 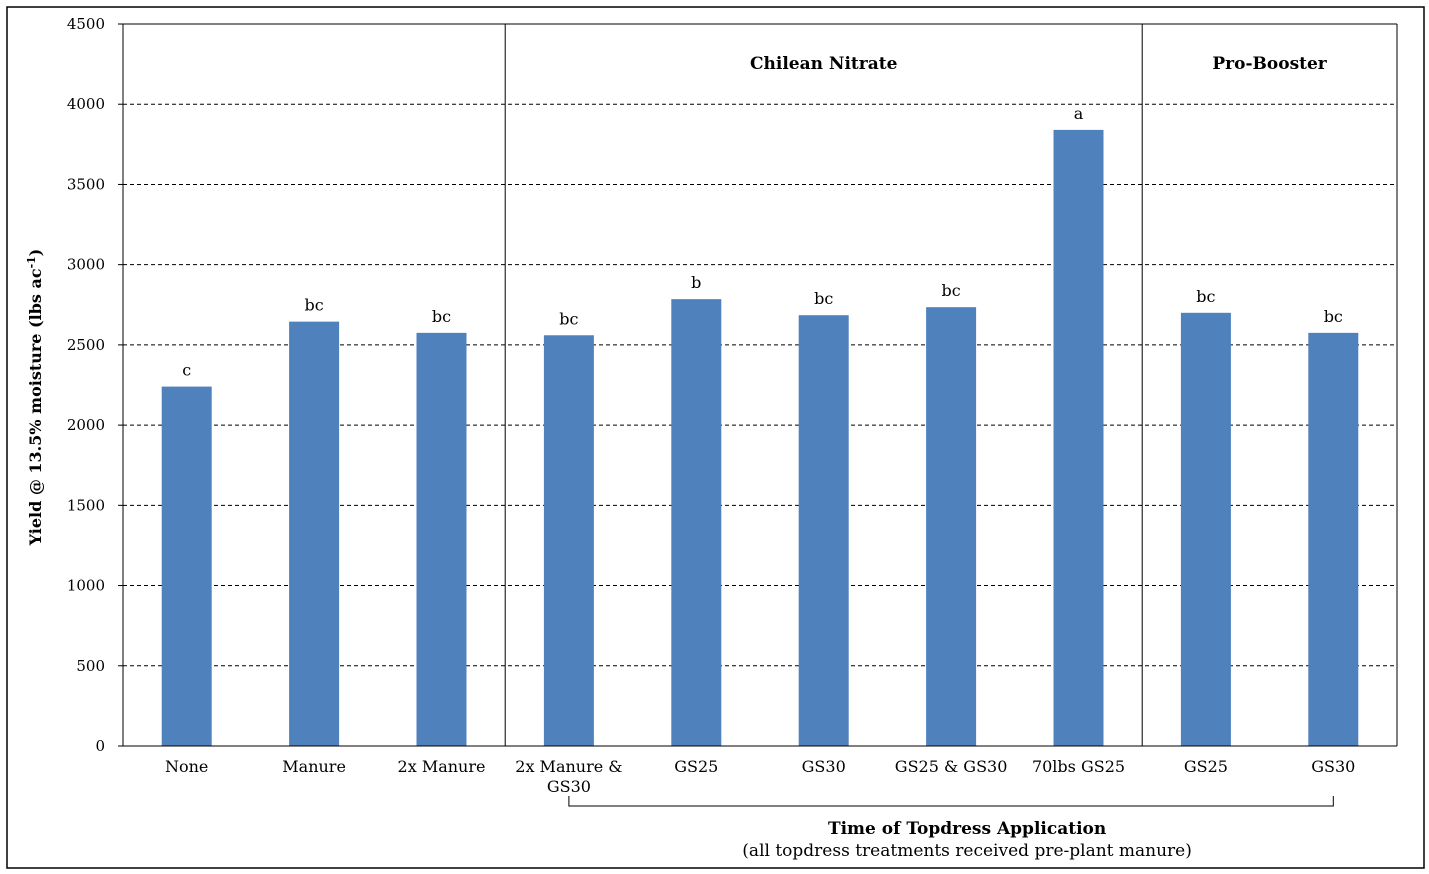 What do you see at coordinates (186, 370) in the screenshot?
I see `significance-label: c` at bounding box center [186, 370].